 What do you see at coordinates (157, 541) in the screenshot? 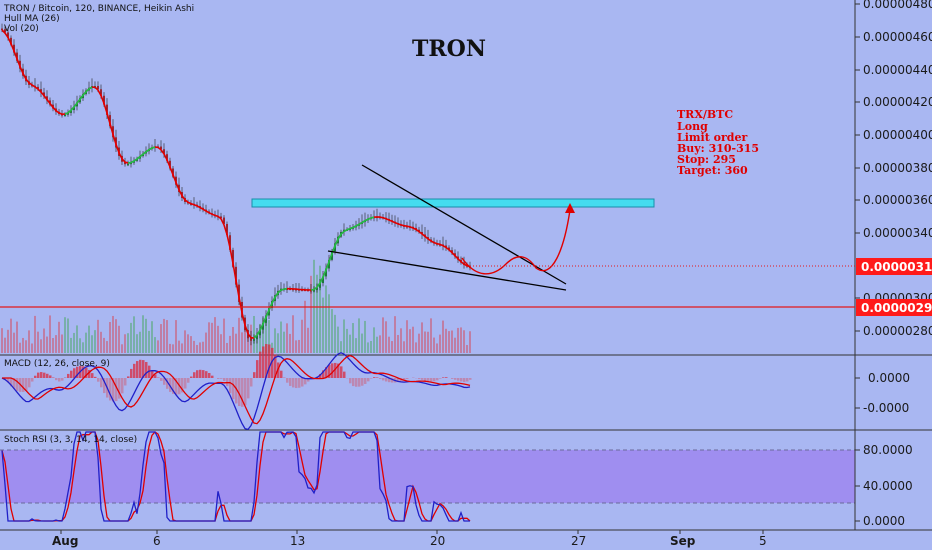
I see `time-tick: 6` at bounding box center [157, 541].